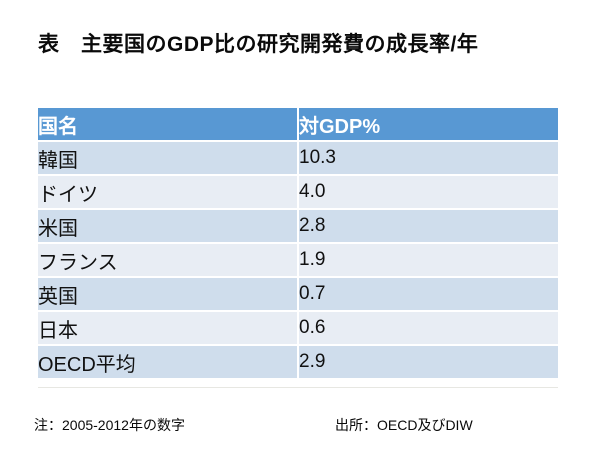 The width and height of the screenshot is (600, 450). What do you see at coordinates (167, 226) in the screenshot?
I see `country-cell: 米国` at bounding box center [167, 226].